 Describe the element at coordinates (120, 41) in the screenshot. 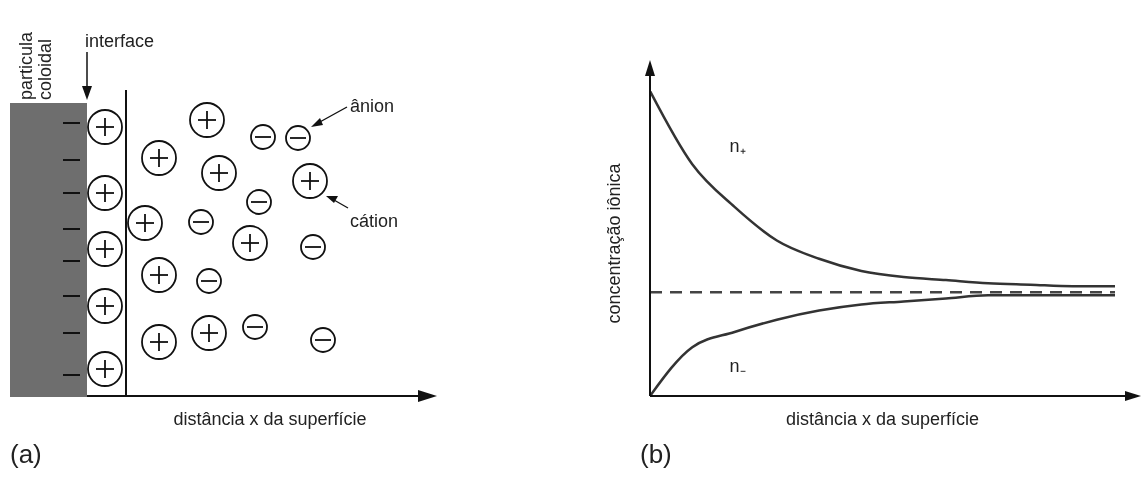

I see `text: interface` at that location.